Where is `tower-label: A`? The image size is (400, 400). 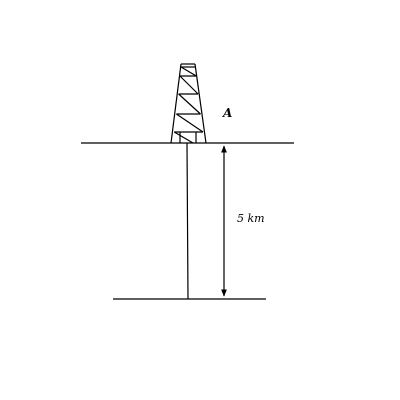
tower-label: A is located at coordinates (227, 113).